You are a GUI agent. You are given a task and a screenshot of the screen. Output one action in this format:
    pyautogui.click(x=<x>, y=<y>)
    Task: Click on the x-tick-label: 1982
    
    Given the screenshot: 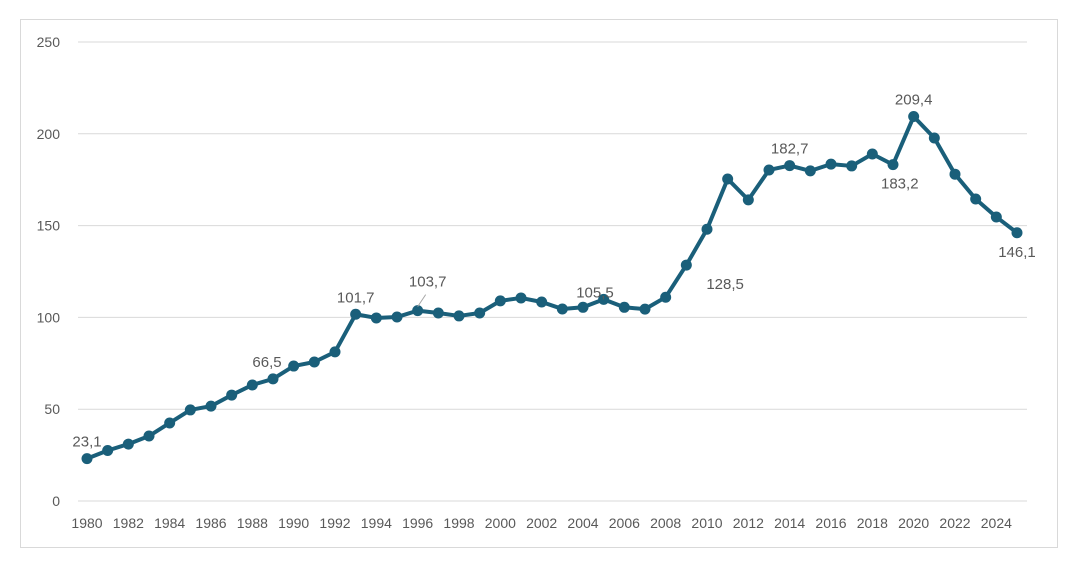 What is the action you would take?
    pyautogui.click(x=128, y=523)
    